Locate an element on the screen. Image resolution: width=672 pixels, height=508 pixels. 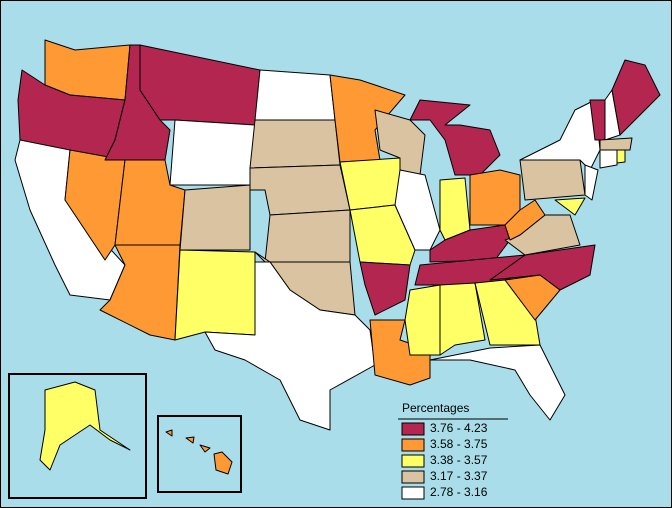
legend-label: 3.76 - 4.23 is located at coordinates (459, 428).